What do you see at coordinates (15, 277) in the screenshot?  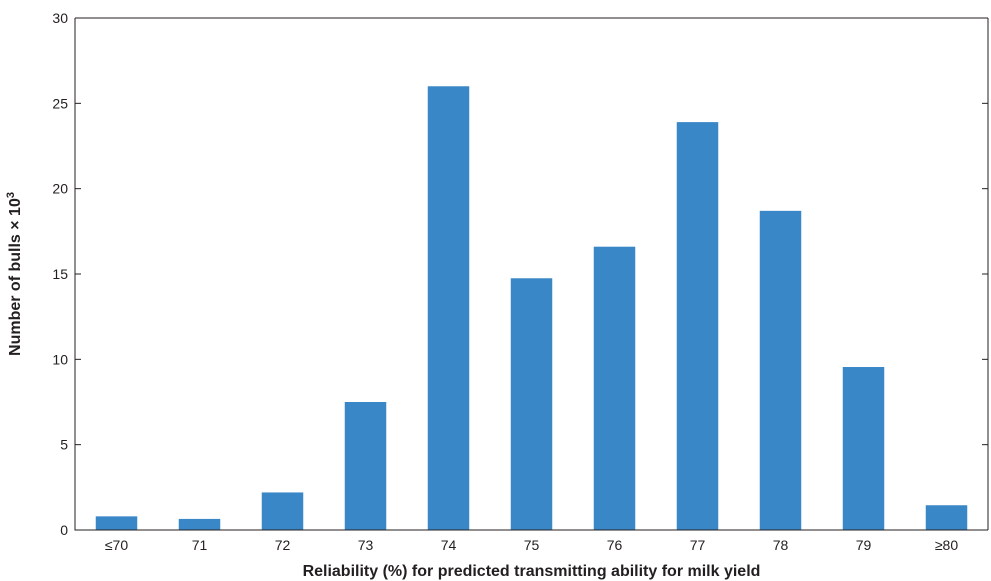 I see `y-axis-title-main: Number of bulls × 10` at bounding box center [15, 277].